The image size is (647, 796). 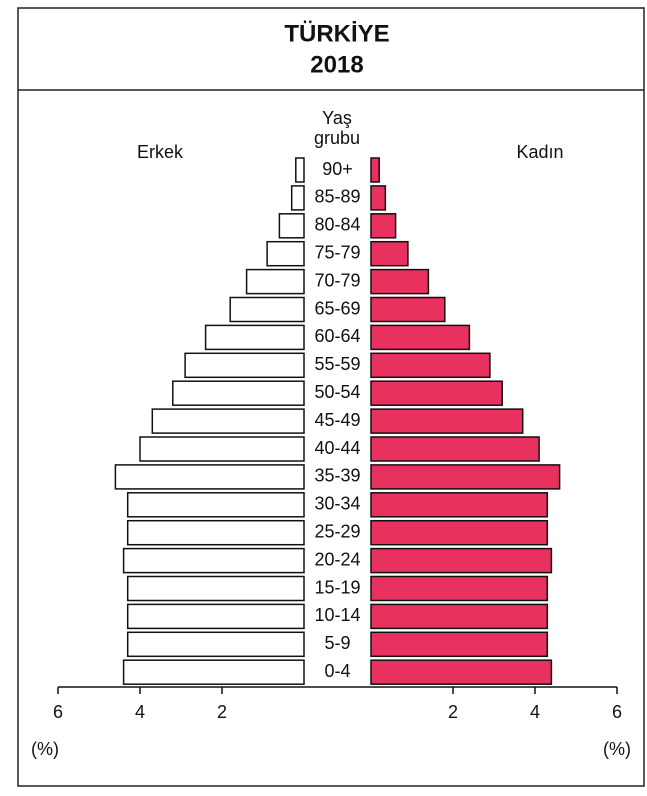 What do you see at coordinates (337, 169) in the screenshot?
I see `category-label: 90+` at bounding box center [337, 169].